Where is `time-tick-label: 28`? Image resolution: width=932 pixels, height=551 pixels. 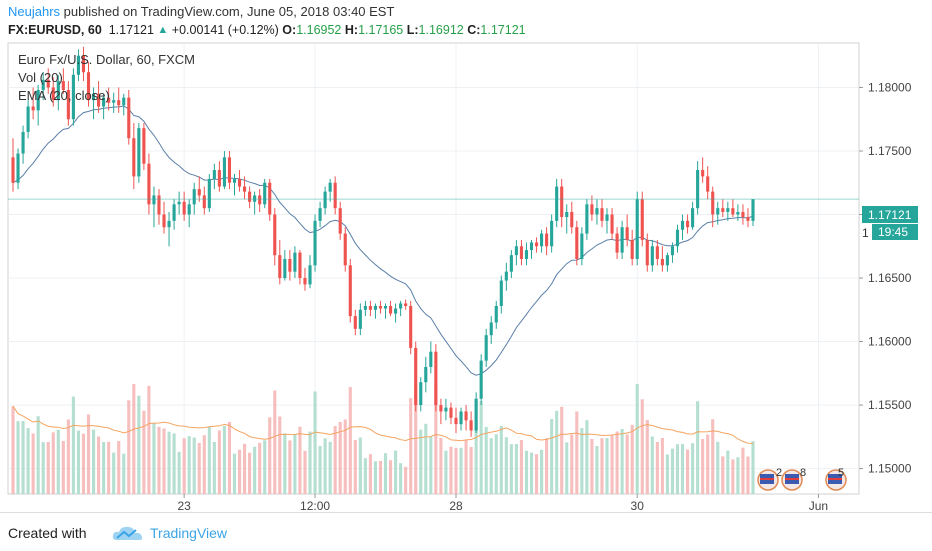
time-tick-label: 28 is located at coordinates (456, 505).